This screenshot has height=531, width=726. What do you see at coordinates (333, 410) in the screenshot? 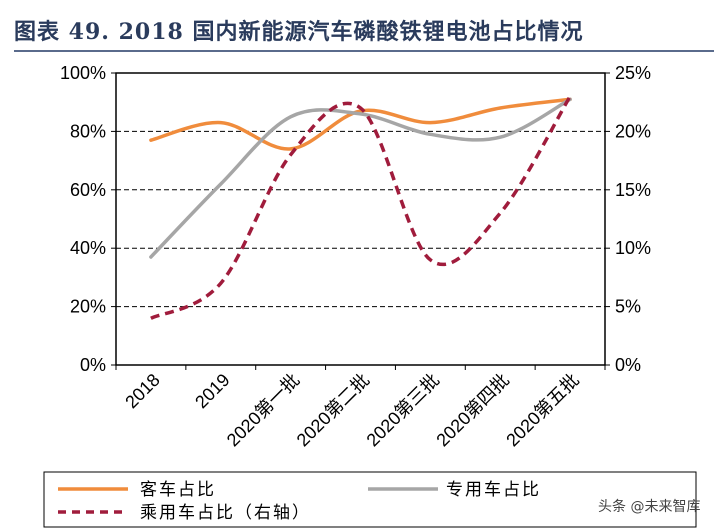
I see `x-tick-label: 2020第二批` at bounding box center [333, 410].